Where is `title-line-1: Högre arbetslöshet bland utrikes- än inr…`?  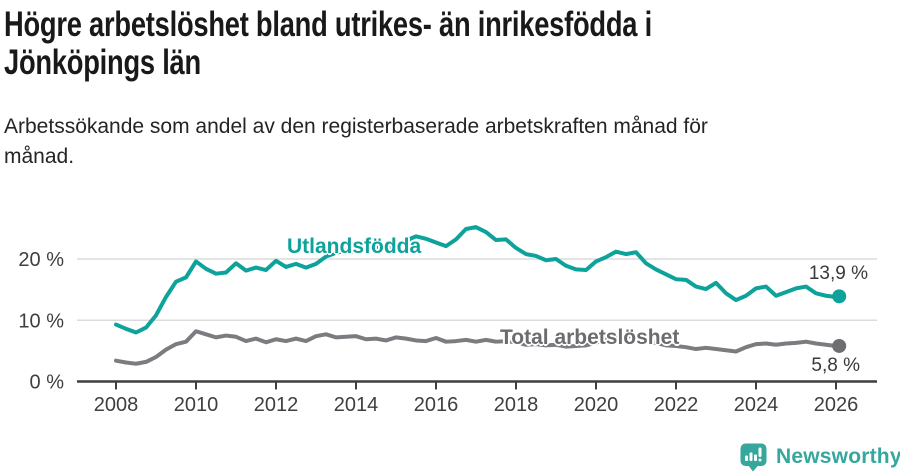
title-line-1: Högre arbetslöshet bland utrikes- än inr… is located at coordinates (328, 24).